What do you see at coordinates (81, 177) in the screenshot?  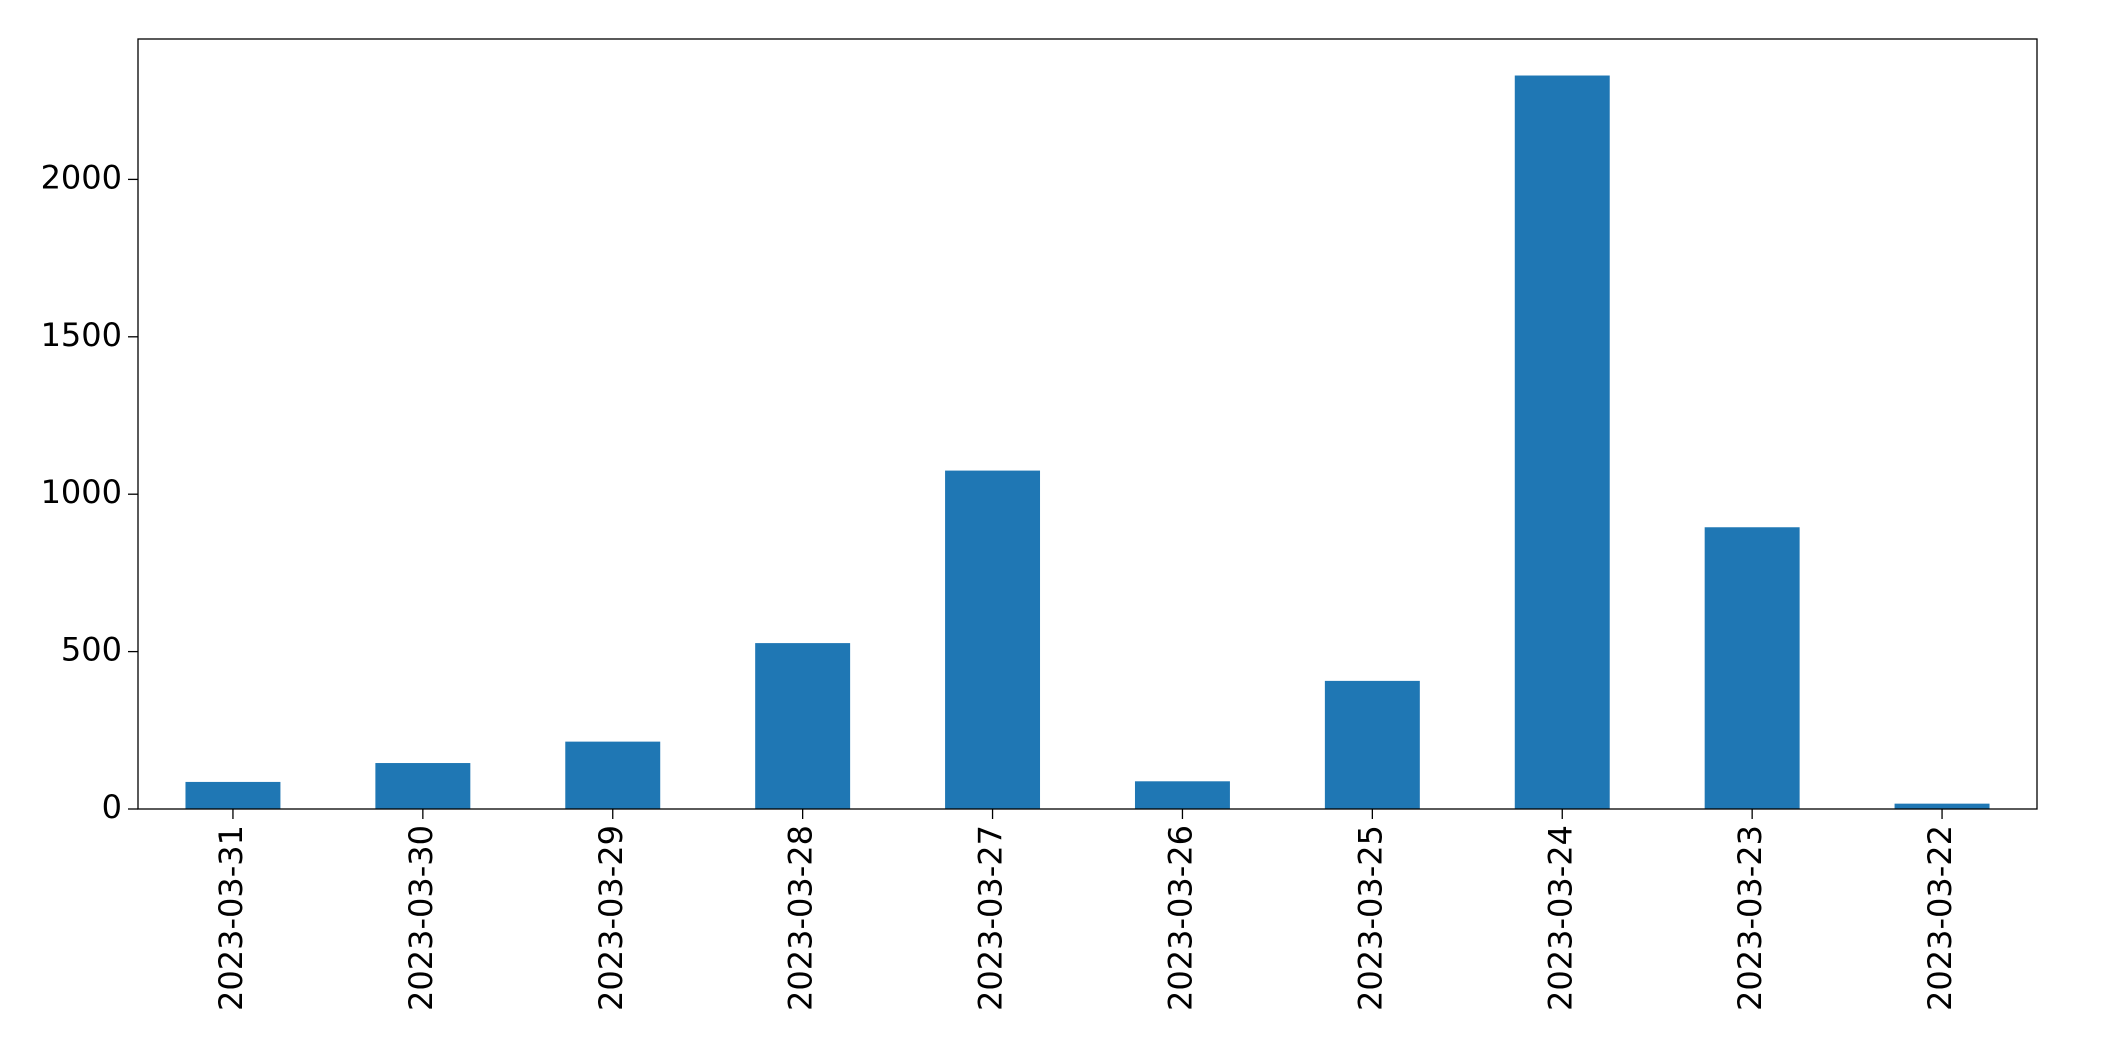 I see `y-tick-label: 2000` at bounding box center [81, 177].